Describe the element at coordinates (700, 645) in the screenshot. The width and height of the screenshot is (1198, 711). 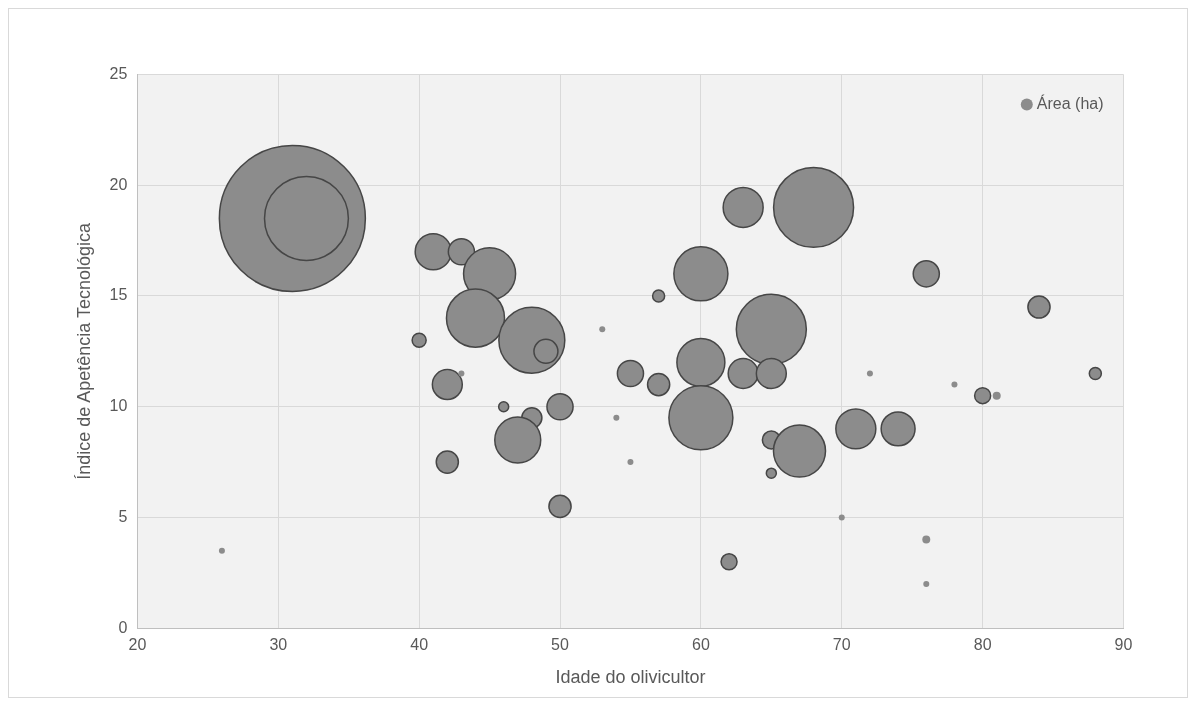
I see `x-tick-label: 60` at that location.